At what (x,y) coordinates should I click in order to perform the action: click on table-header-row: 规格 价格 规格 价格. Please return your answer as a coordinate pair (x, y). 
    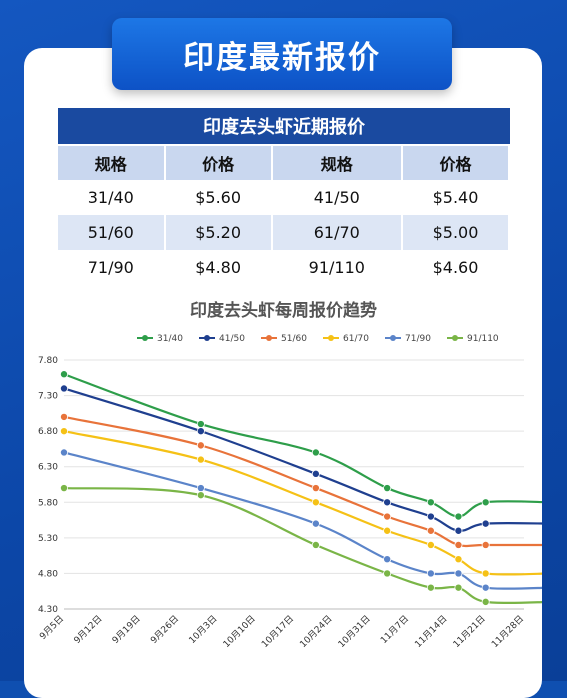
    Looking at the image, I should click on (284, 163).